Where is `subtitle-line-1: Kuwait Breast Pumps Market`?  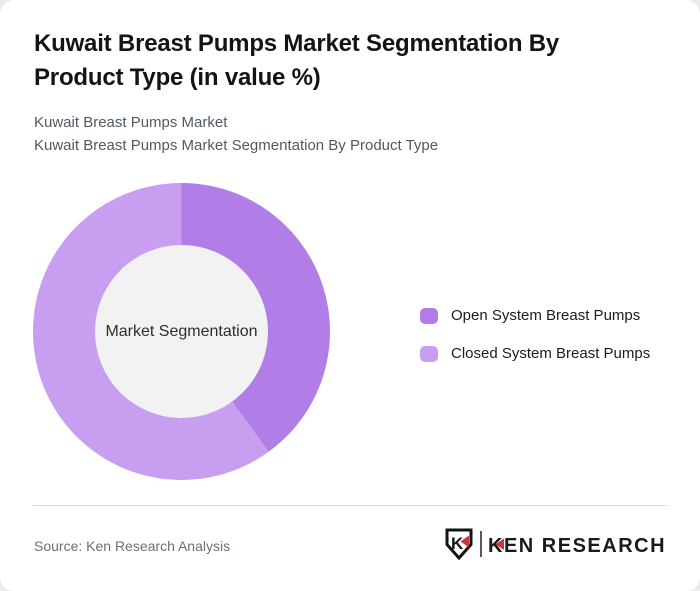
subtitle-line-1: Kuwait Breast Pumps Market is located at coordinates (131, 122).